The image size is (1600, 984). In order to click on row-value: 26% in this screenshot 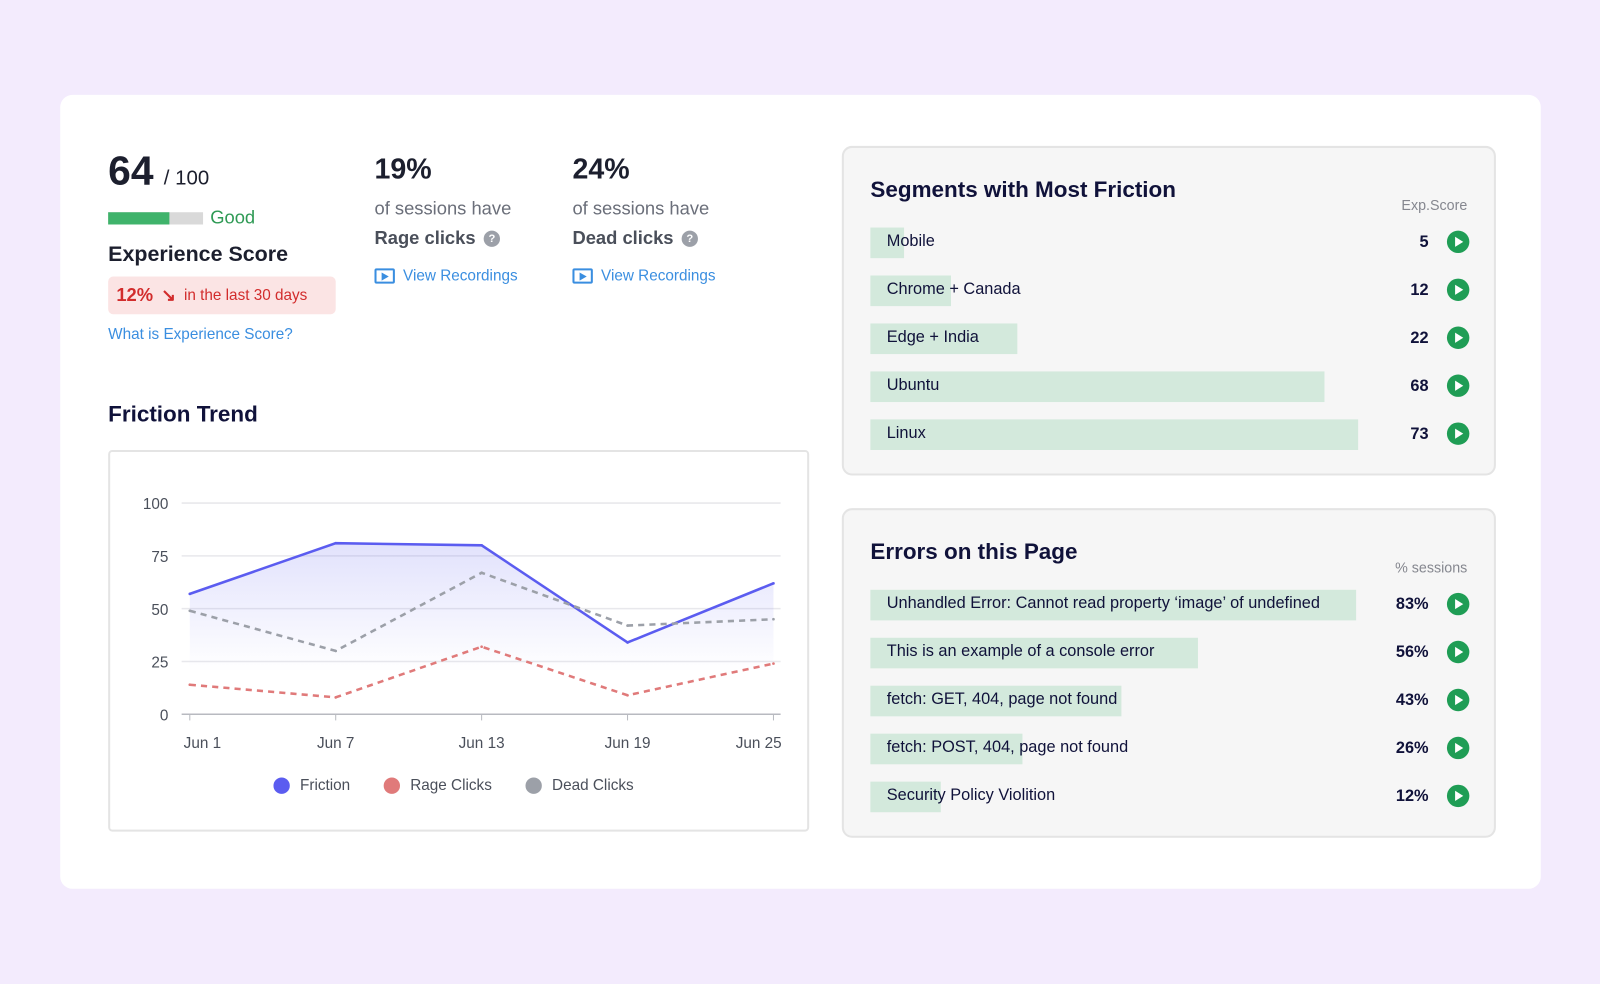, I will do `click(1412, 748)`.